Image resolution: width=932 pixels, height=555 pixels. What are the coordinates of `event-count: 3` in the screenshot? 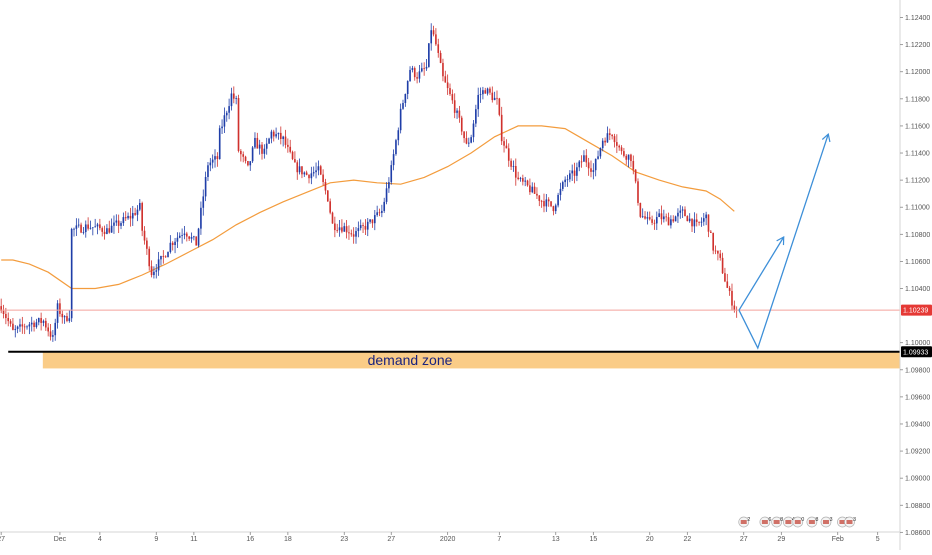 It's located at (854, 520).